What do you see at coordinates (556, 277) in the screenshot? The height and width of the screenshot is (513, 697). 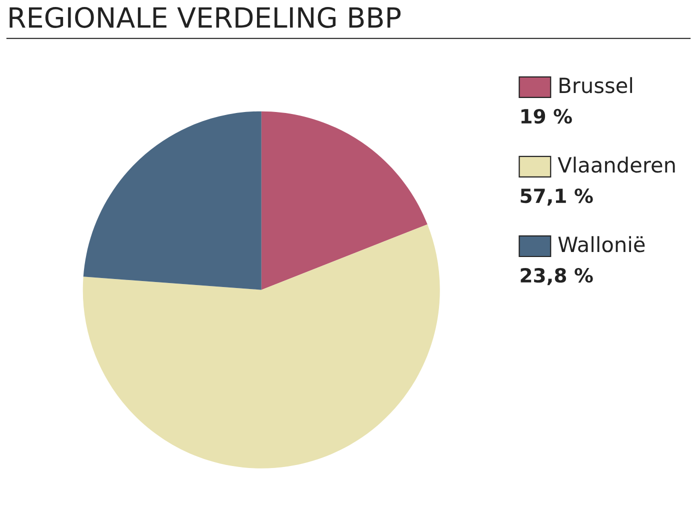 I see `data-label: 23,8 %` at bounding box center [556, 277].